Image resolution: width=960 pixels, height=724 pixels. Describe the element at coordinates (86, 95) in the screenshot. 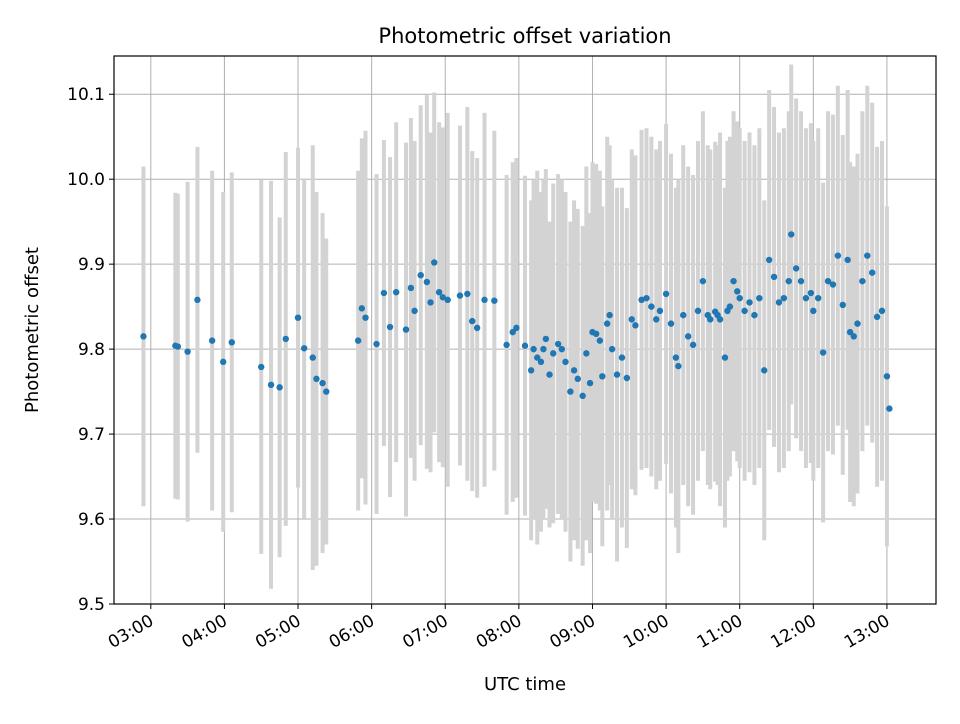

I see `y-tick-label: 10.1` at that location.